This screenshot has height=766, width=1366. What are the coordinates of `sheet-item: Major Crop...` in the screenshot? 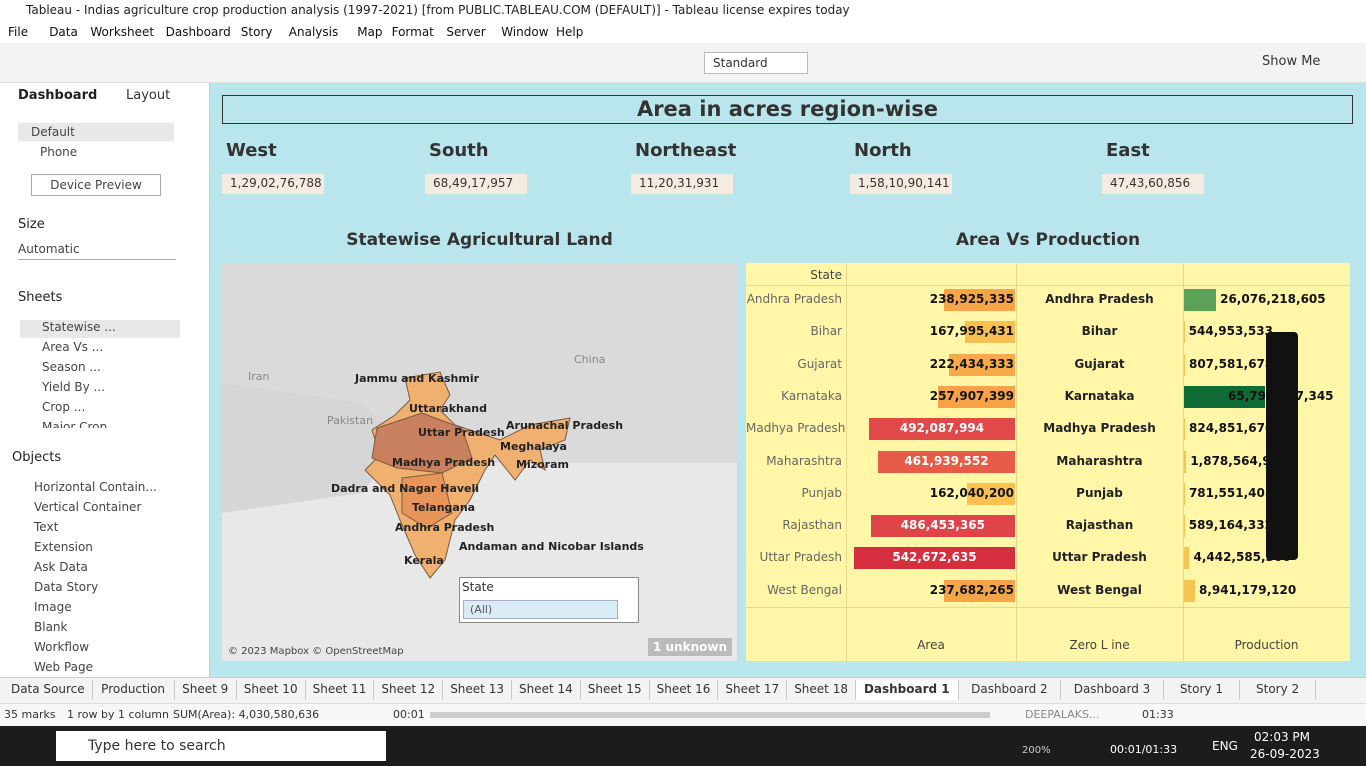 It's located at (80, 424).